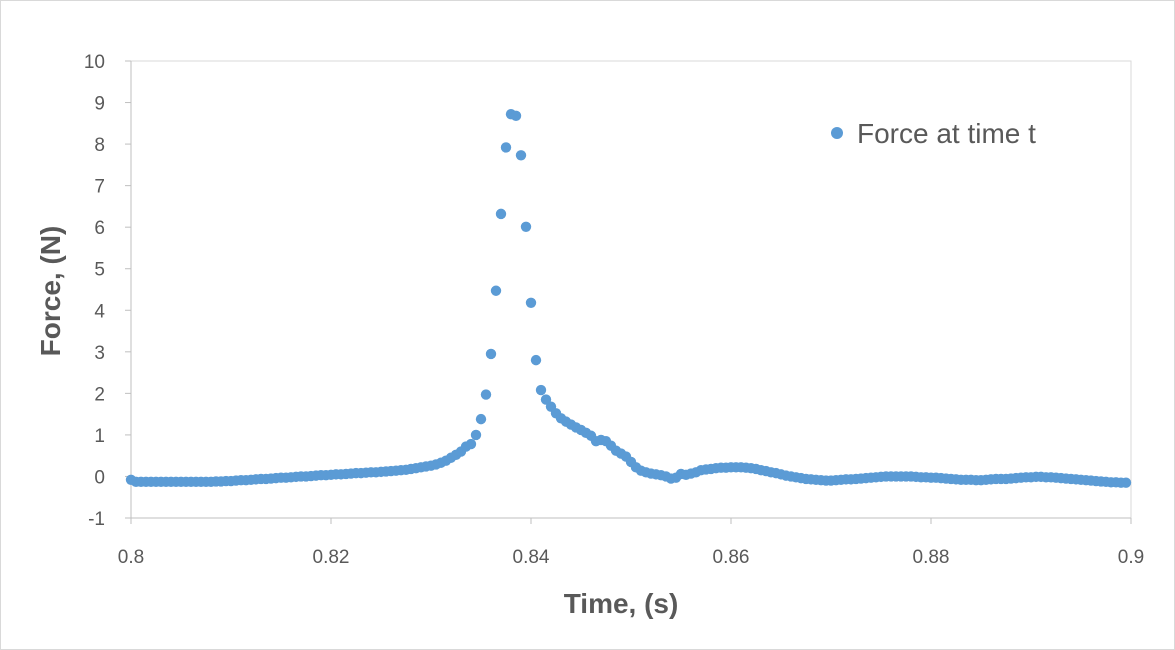 The image size is (1175, 650). Describe the element at coordinates (99, 436) in the screenshot. I see `y-tick-label: 1` at that location.